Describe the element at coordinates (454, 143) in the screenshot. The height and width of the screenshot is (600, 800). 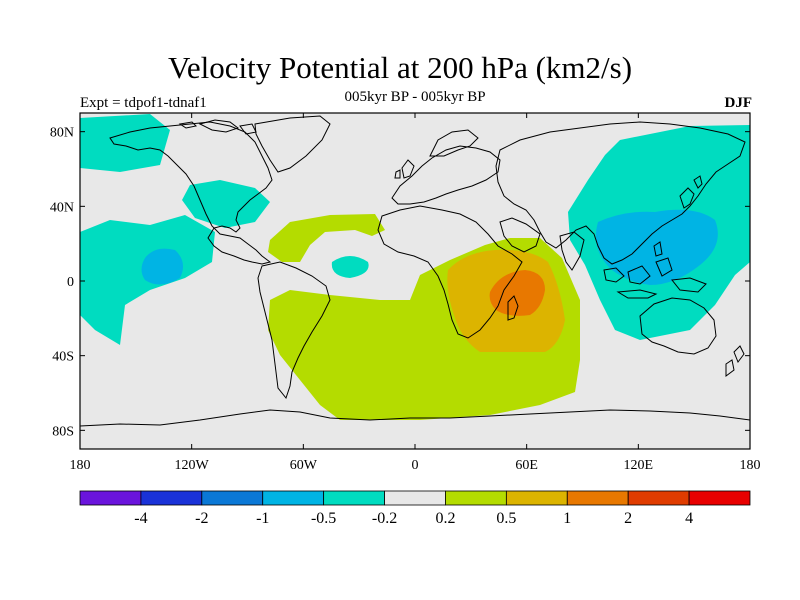
I see `coastline-scandinavia` at that location.